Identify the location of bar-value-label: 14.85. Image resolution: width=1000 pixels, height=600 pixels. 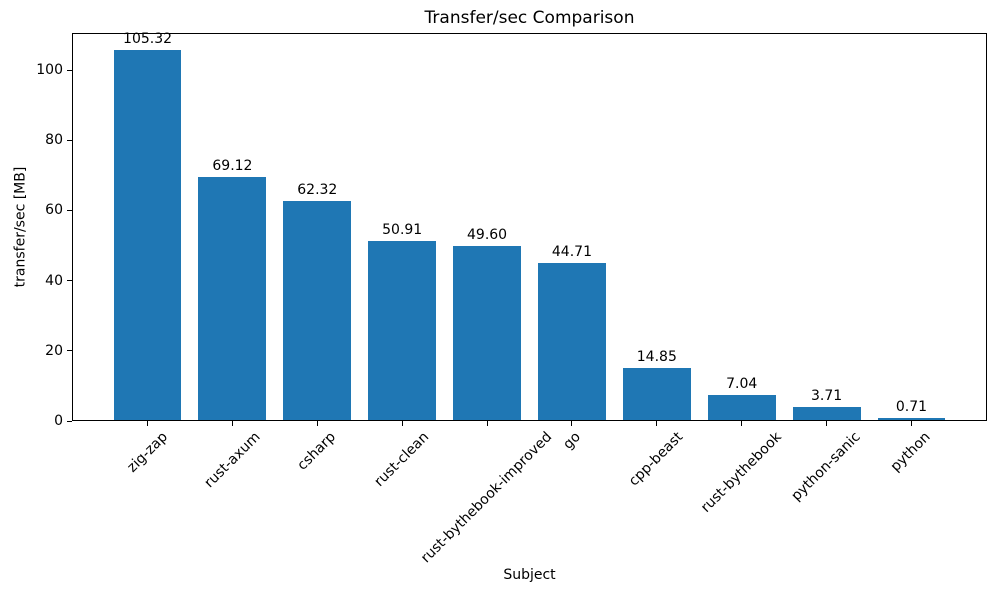
(656, 356).